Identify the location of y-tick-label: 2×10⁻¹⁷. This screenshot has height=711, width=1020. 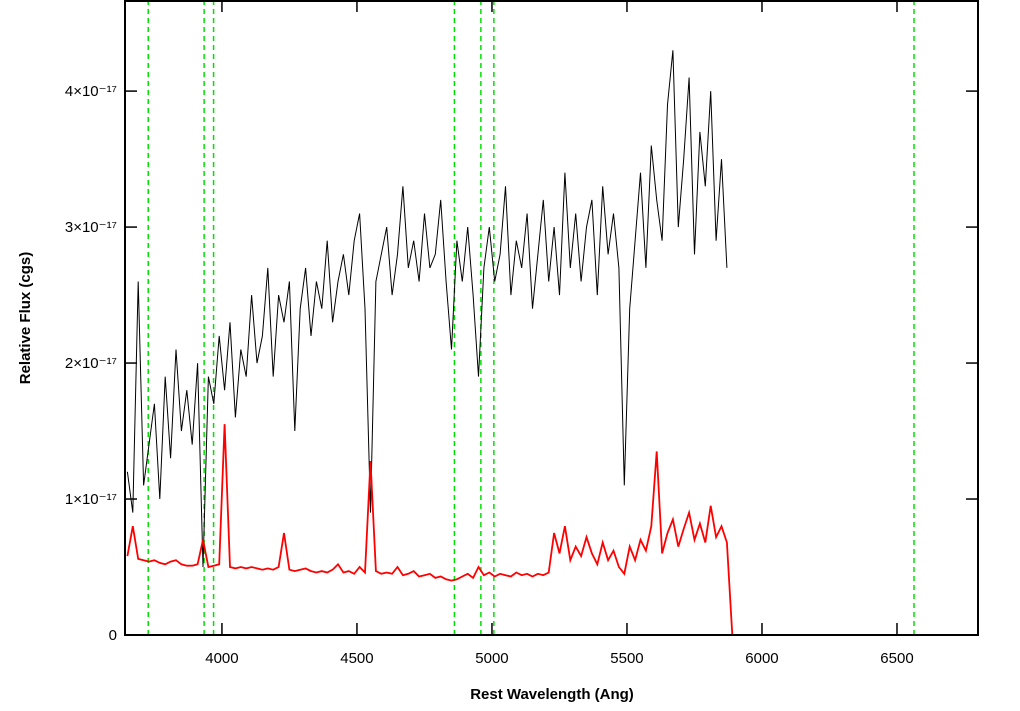
(91, 363).